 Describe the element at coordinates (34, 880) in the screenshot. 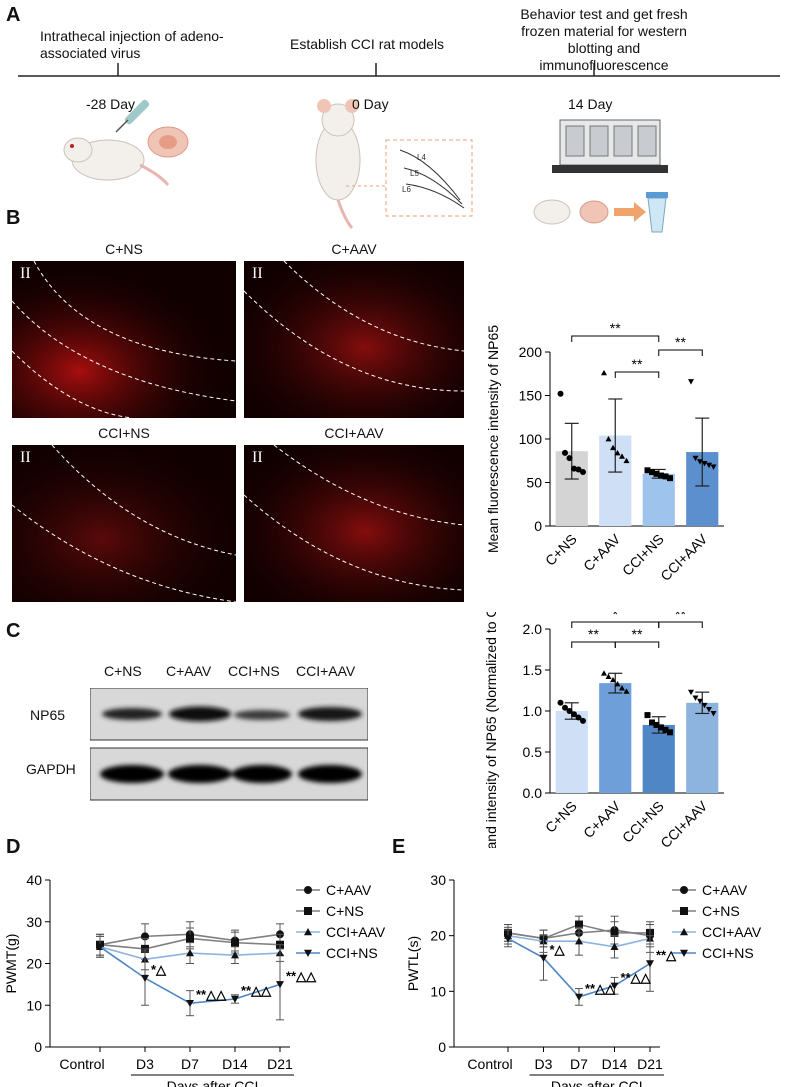

I see `y-tick-label: 40` at that location.